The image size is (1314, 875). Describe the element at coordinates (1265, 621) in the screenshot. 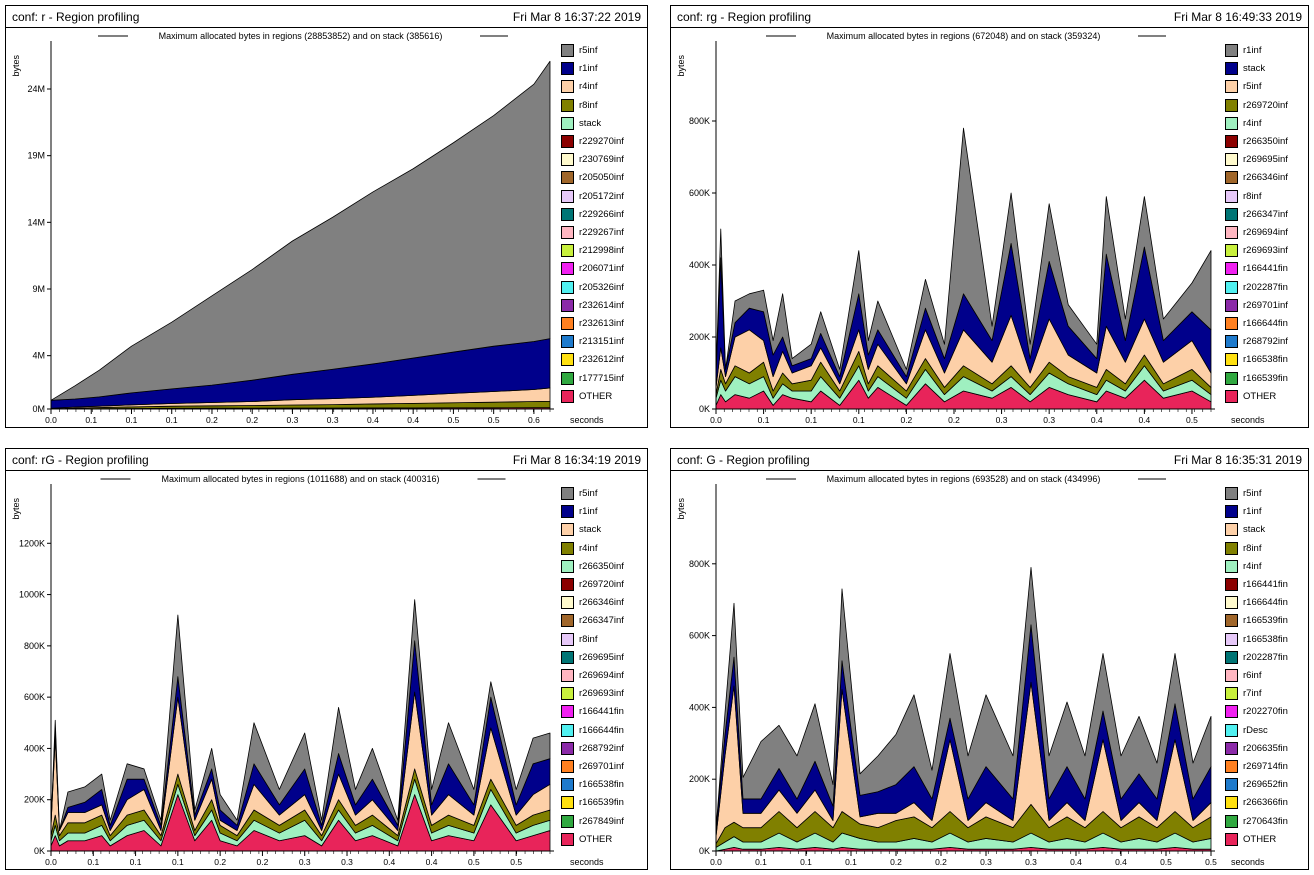

I see `legend-label: r166539fin` at that location.